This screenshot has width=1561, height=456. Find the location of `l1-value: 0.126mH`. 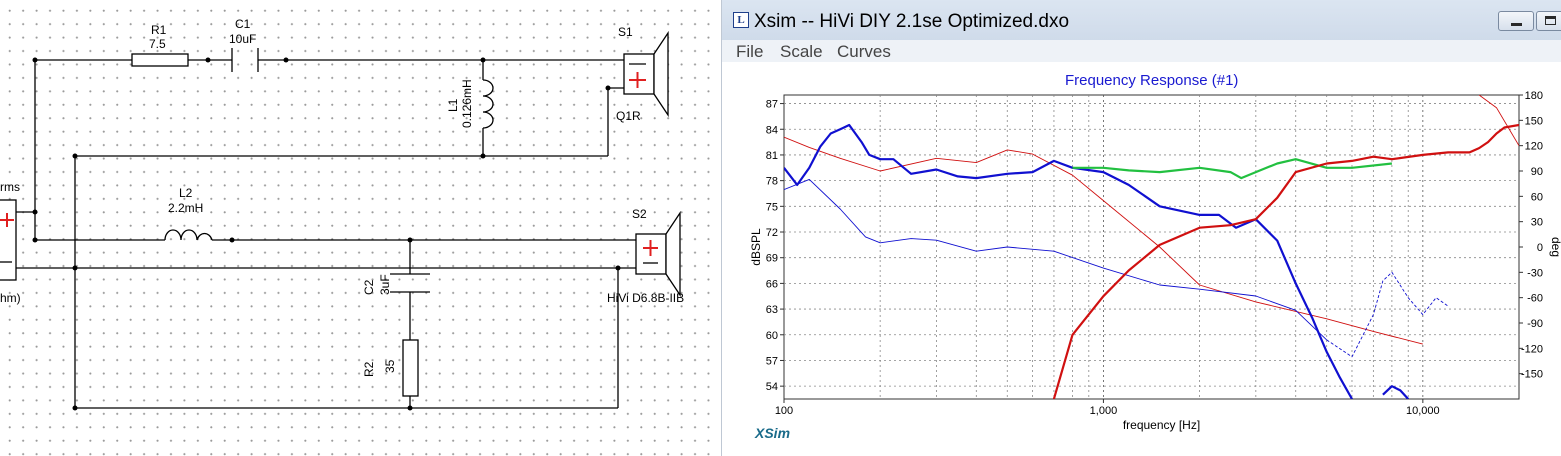

l1-value: 0.126mH is located at coordinates (467, 103).